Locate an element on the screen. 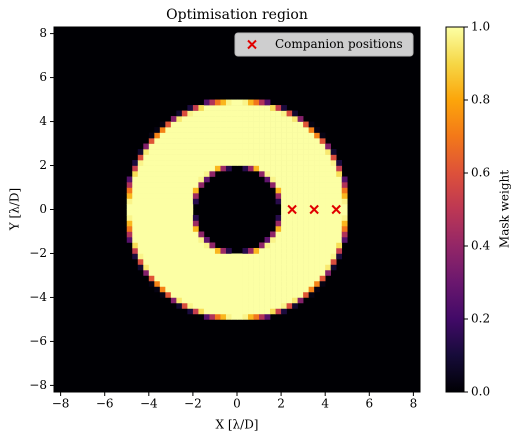  legend-label: Companion positions is located at coordinates (339, 44).